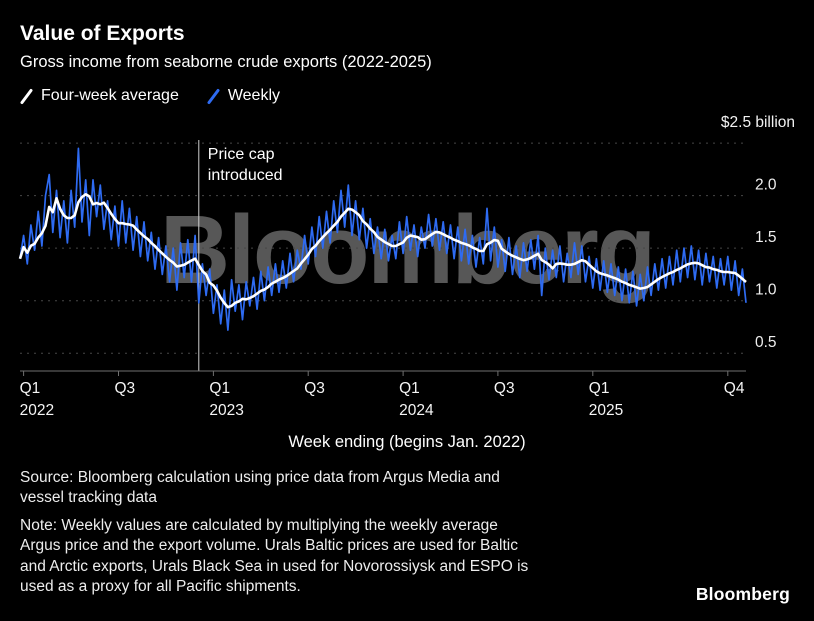 This screenshot has width=814, height=621. What do you see at coordinates (407, 88) in the screenshot?
I see `chart-legend: Four-week average Weekly` at bounding box center [407, 88].